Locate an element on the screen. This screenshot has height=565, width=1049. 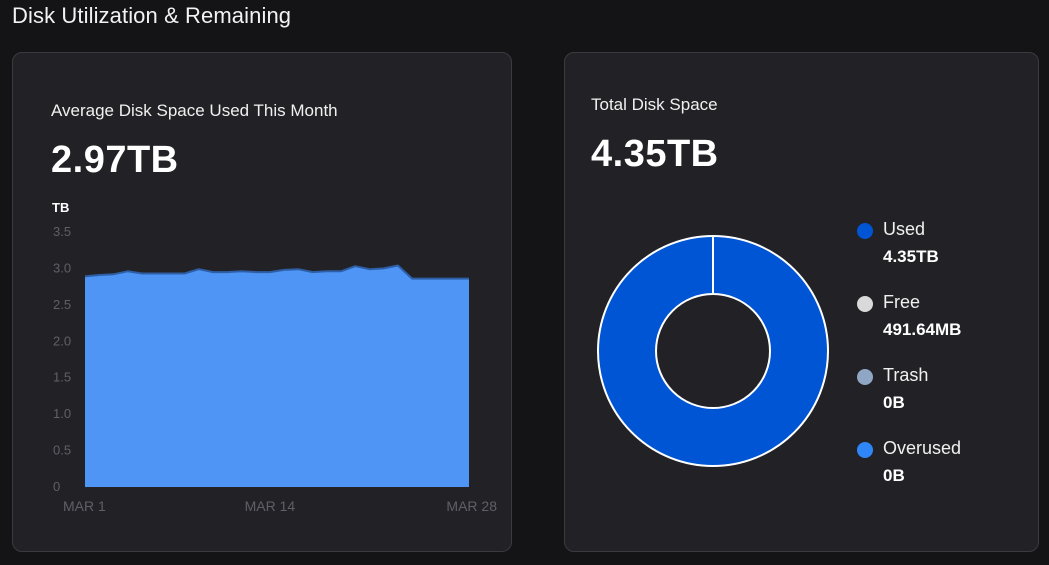
legend-dot-trash is located at coordinates (865, 377).